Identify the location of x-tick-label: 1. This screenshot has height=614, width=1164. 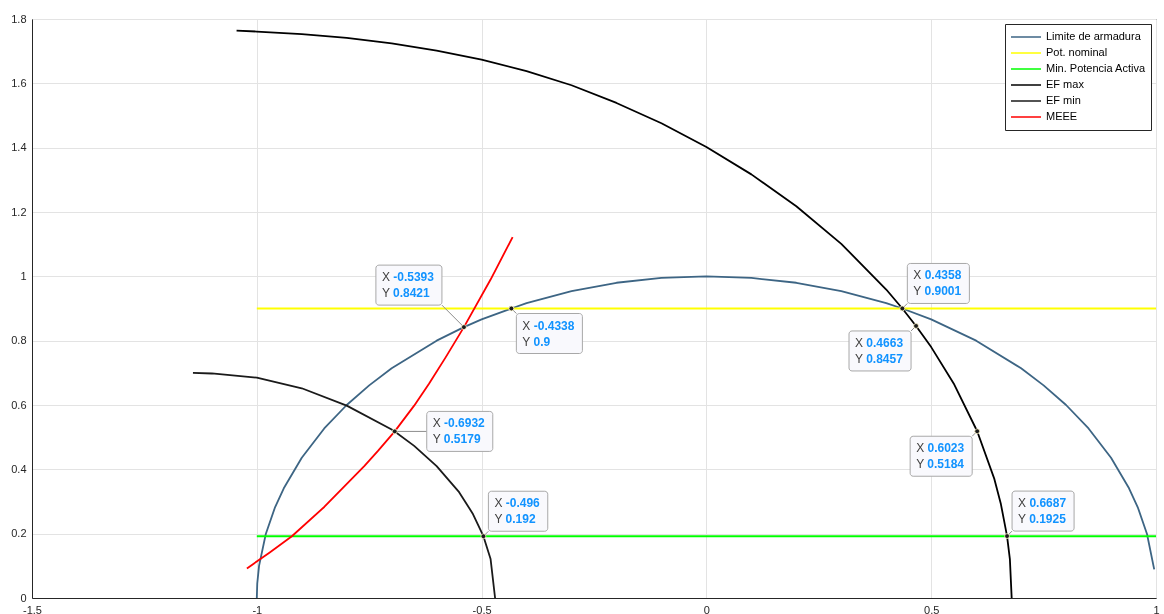
(1156, 608).